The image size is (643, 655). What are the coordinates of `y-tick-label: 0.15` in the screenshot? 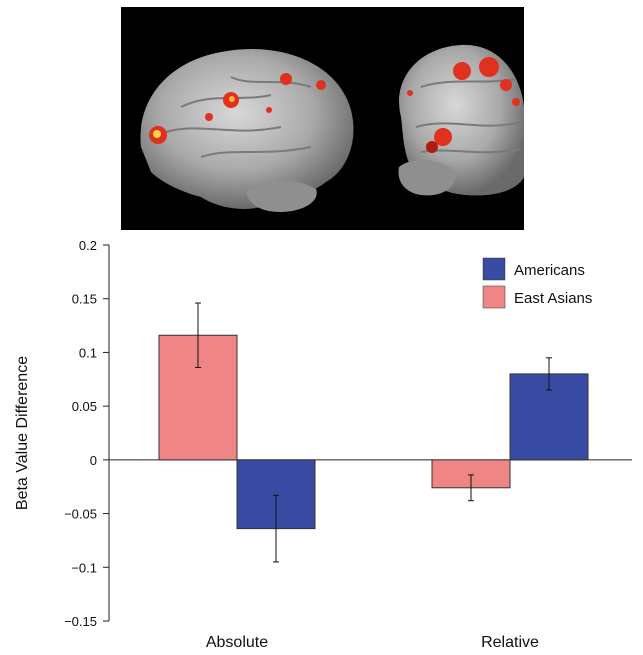 It's located at (84, 299).